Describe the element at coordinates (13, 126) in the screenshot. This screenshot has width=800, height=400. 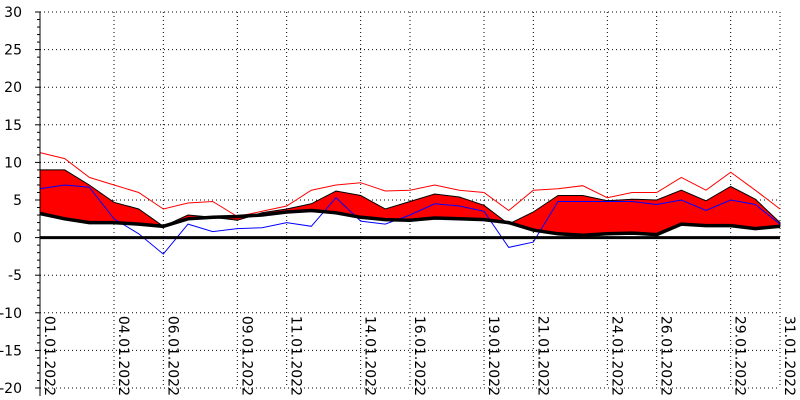
I see `y-tick-label: 15` at that location.